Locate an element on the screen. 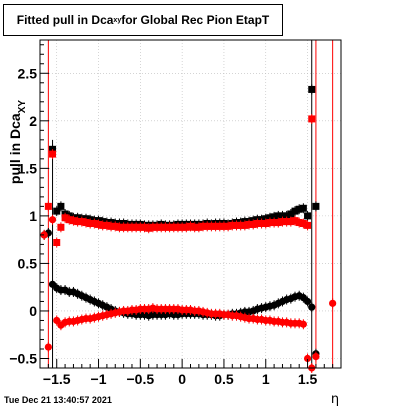 Image resolution: width=400 pixels, height=409 pixels. y-tick-label: 2.5 is located at coordinates (28, 73).